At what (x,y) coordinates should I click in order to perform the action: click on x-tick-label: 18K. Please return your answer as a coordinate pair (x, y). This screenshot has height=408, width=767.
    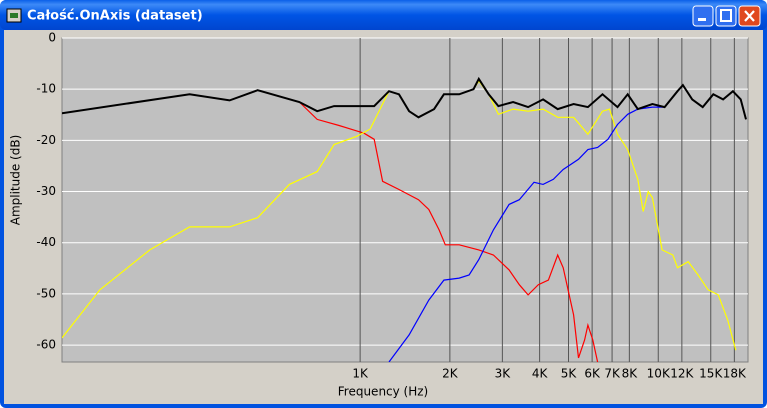
    Looking at the image, I should click on (735, 374).